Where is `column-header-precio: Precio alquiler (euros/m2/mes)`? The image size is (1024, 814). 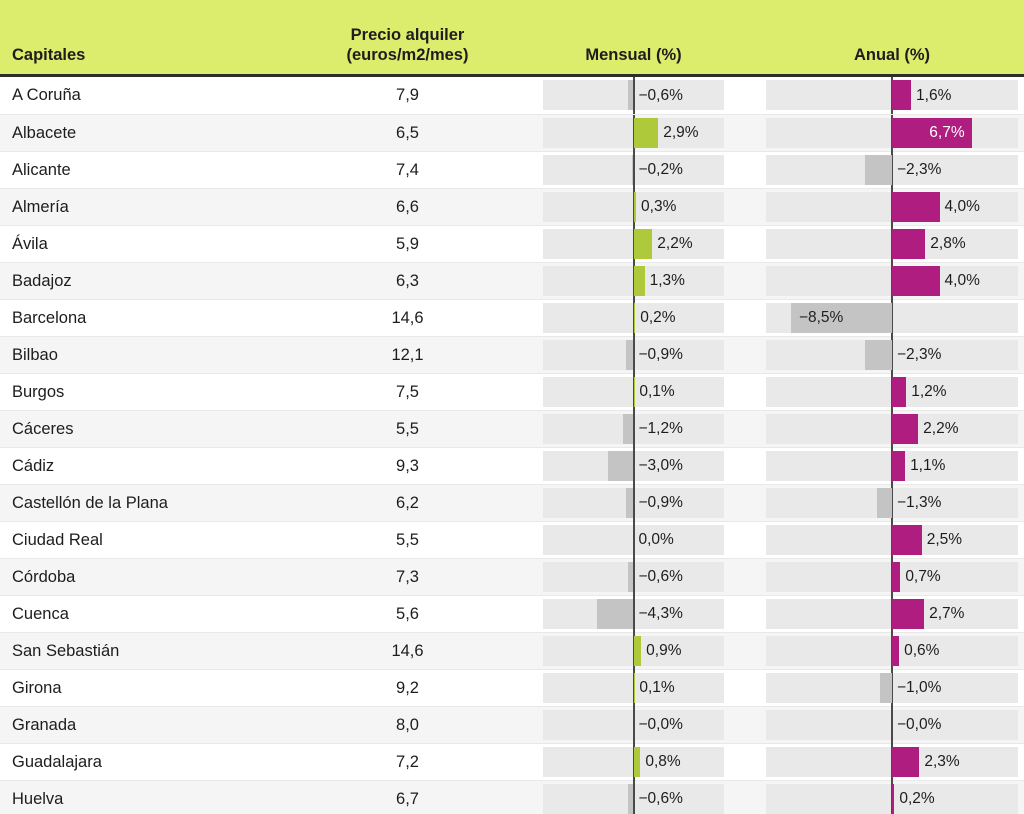 column-header-precio: Precio alquiler (euros/m2/mes) is located at coordinates (407, 45).